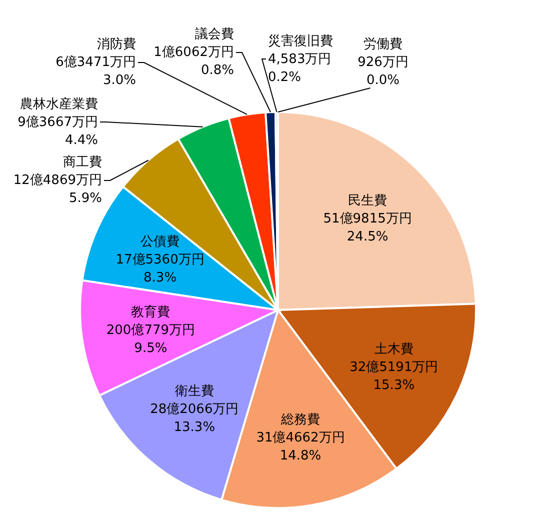  Describe the element at coordinates (150, 312) in the screenshot. I see `slice-label: 教育費` at that location.